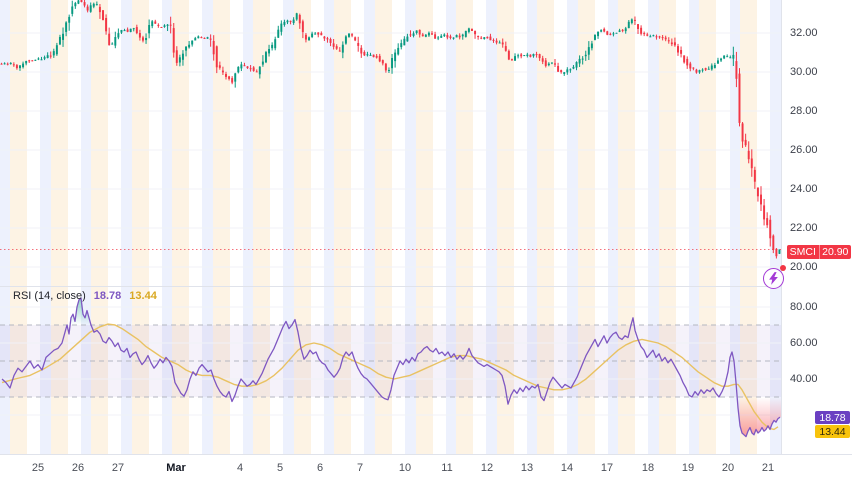  Describe the element at coordinates (804, 0) in the screenshot. I see `price-tick-label: 34.00` at that location.